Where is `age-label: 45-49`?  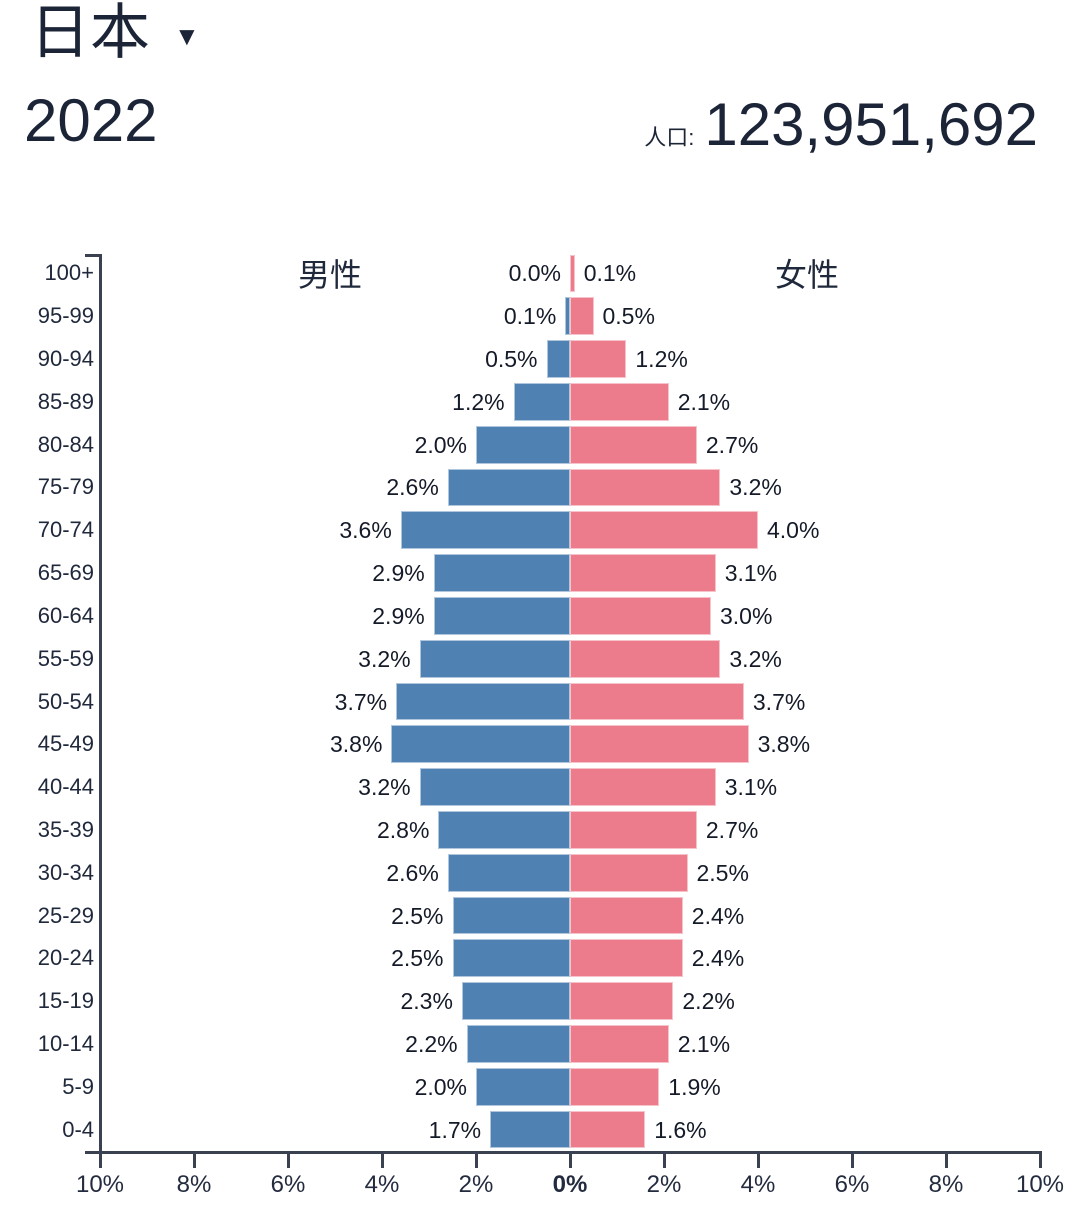 age-label: 45-49 is located at coordinates (65, 744).